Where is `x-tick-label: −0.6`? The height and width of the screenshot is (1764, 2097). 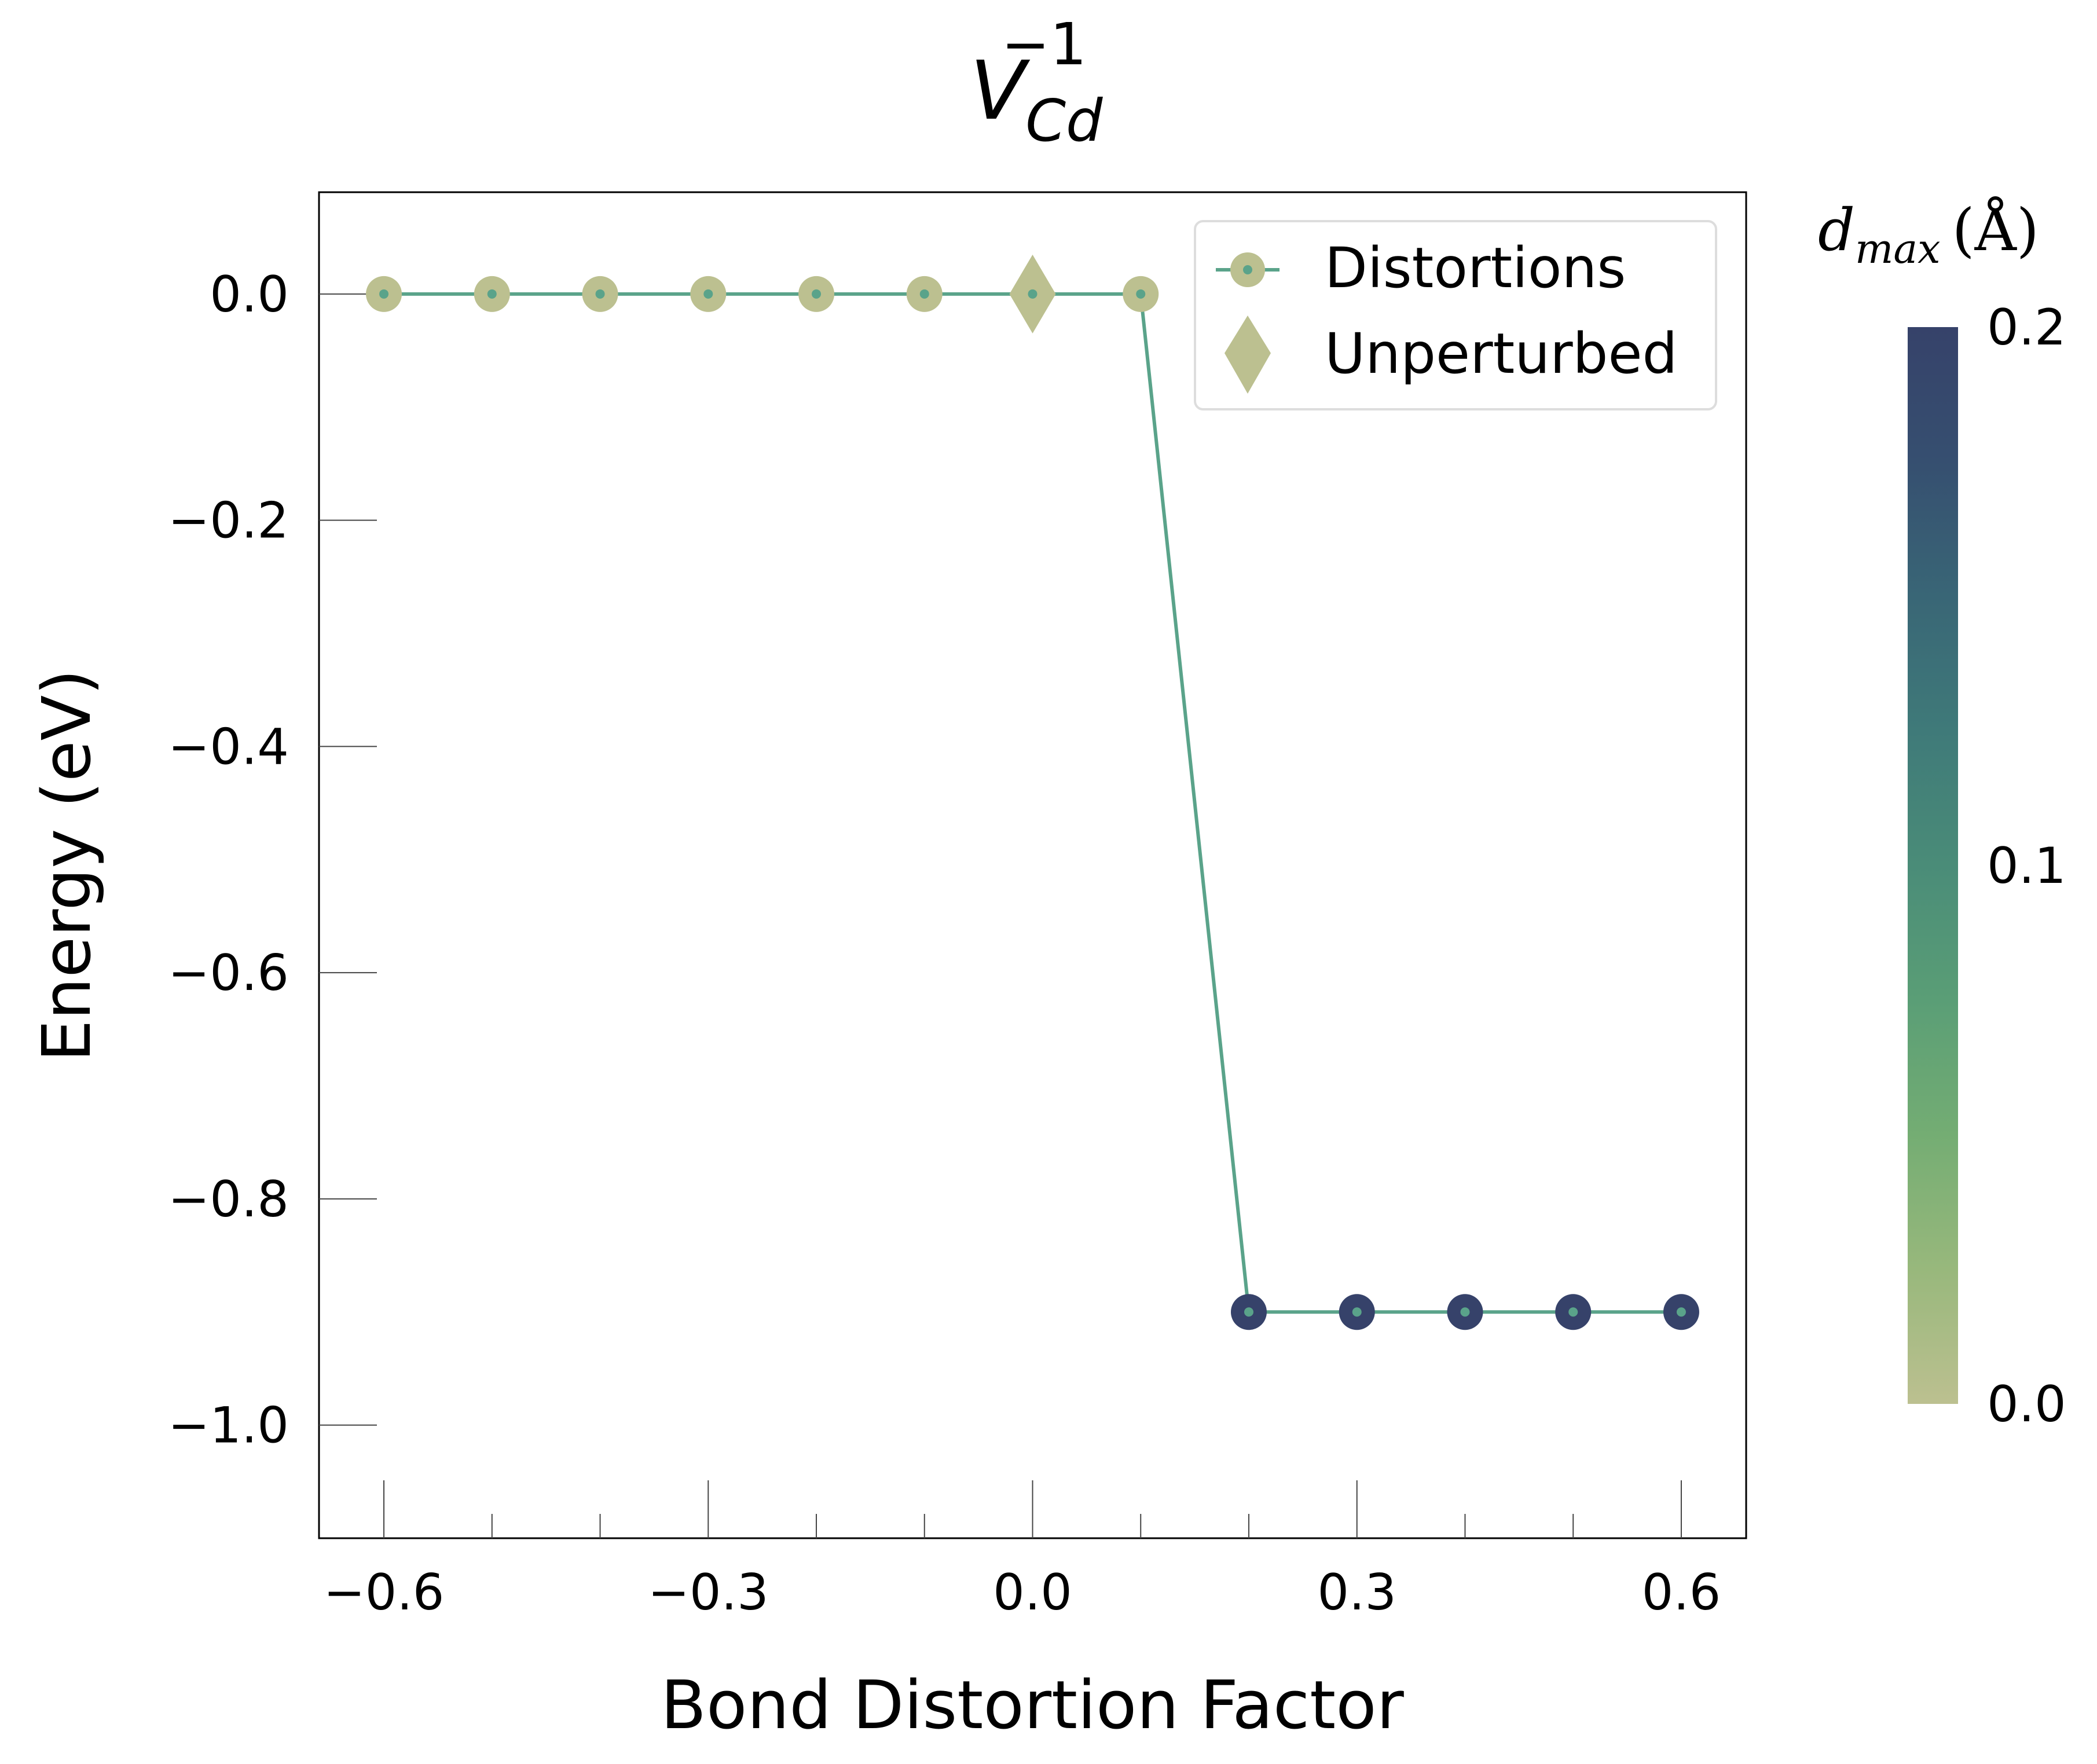
x-tick-label: −0.6 is located at coordinates (384, 1593).